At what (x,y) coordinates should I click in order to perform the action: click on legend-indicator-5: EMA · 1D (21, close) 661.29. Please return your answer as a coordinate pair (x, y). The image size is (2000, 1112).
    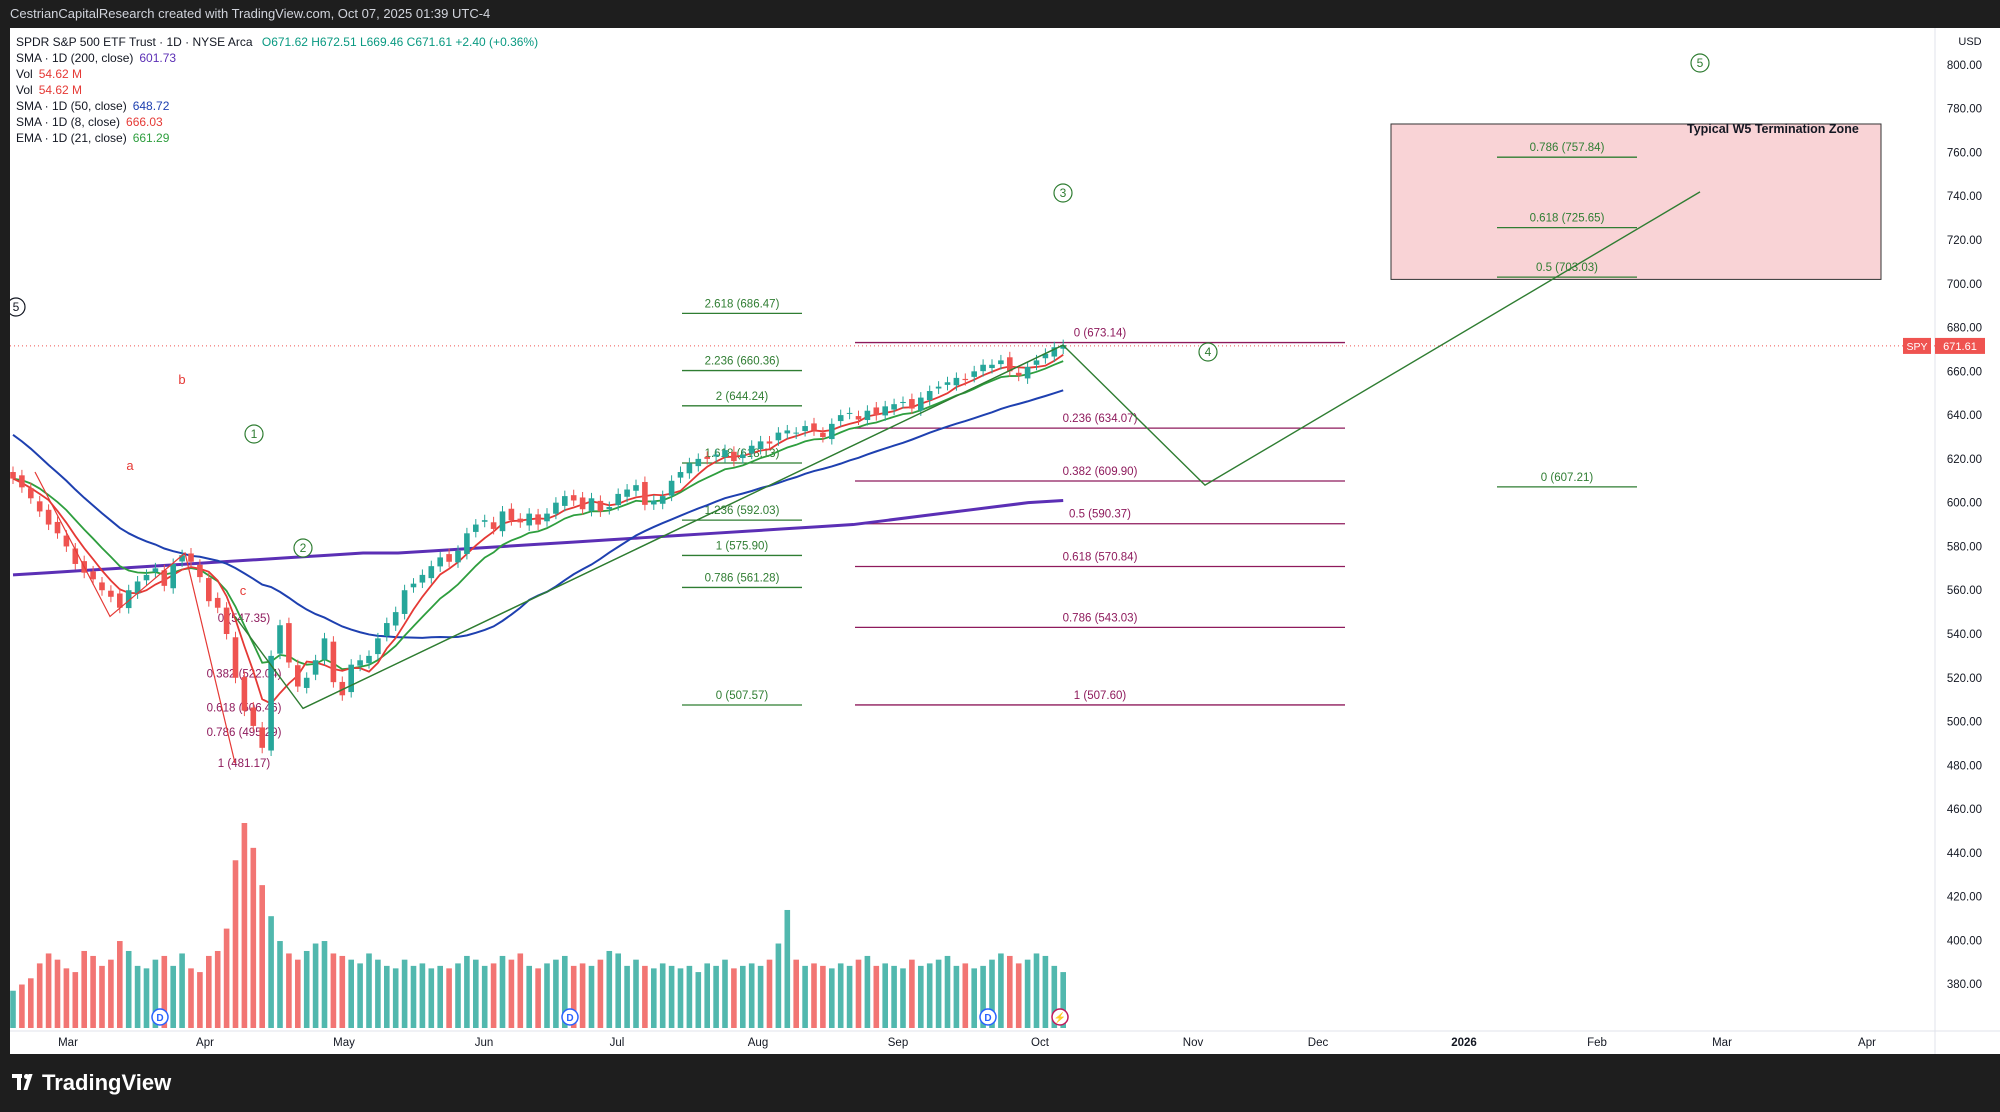
    Looking at the image, I should click on (277, 138).